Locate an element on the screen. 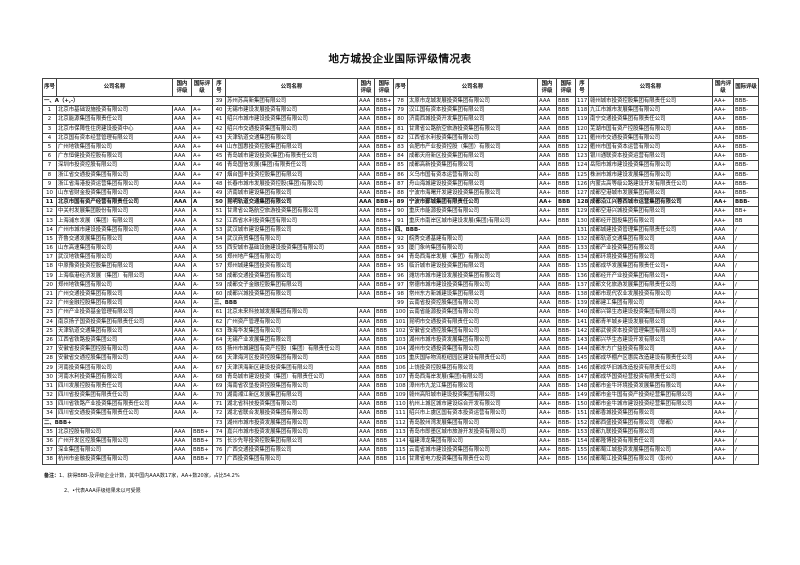 This screenshot has height=565, width=800. company-name: 成都空港兴城投资集团有限公司 is located at coordinates (650, 211).